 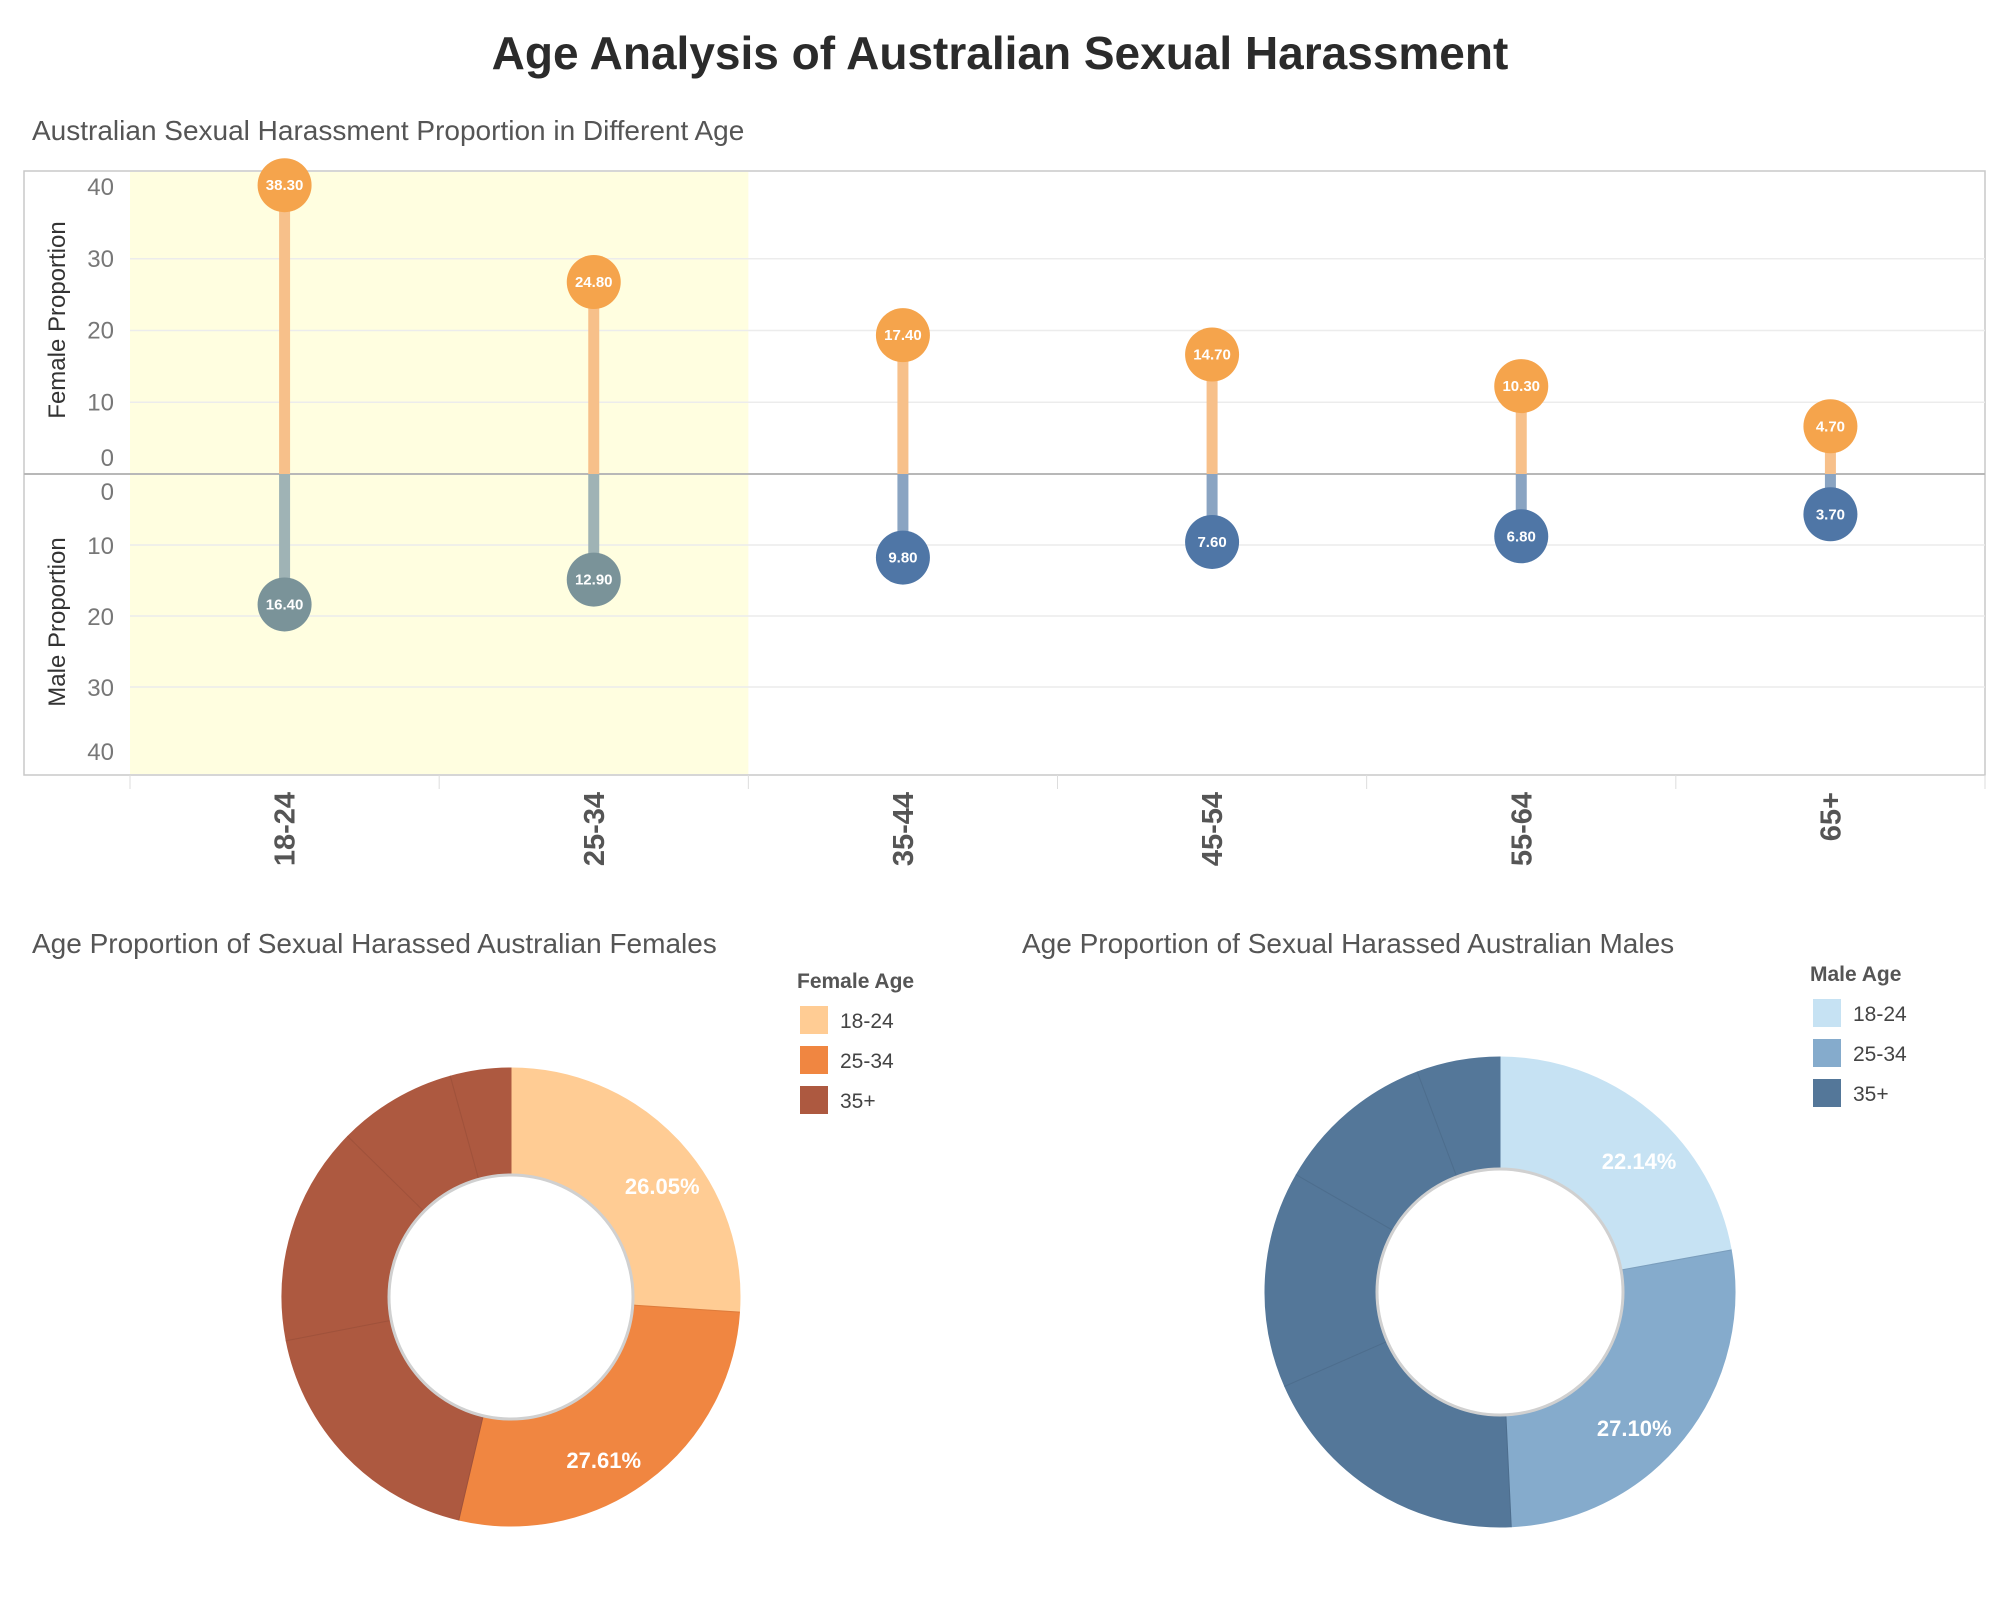 I want to click on female-value-label: 17.40, so click(x=903, y=335).